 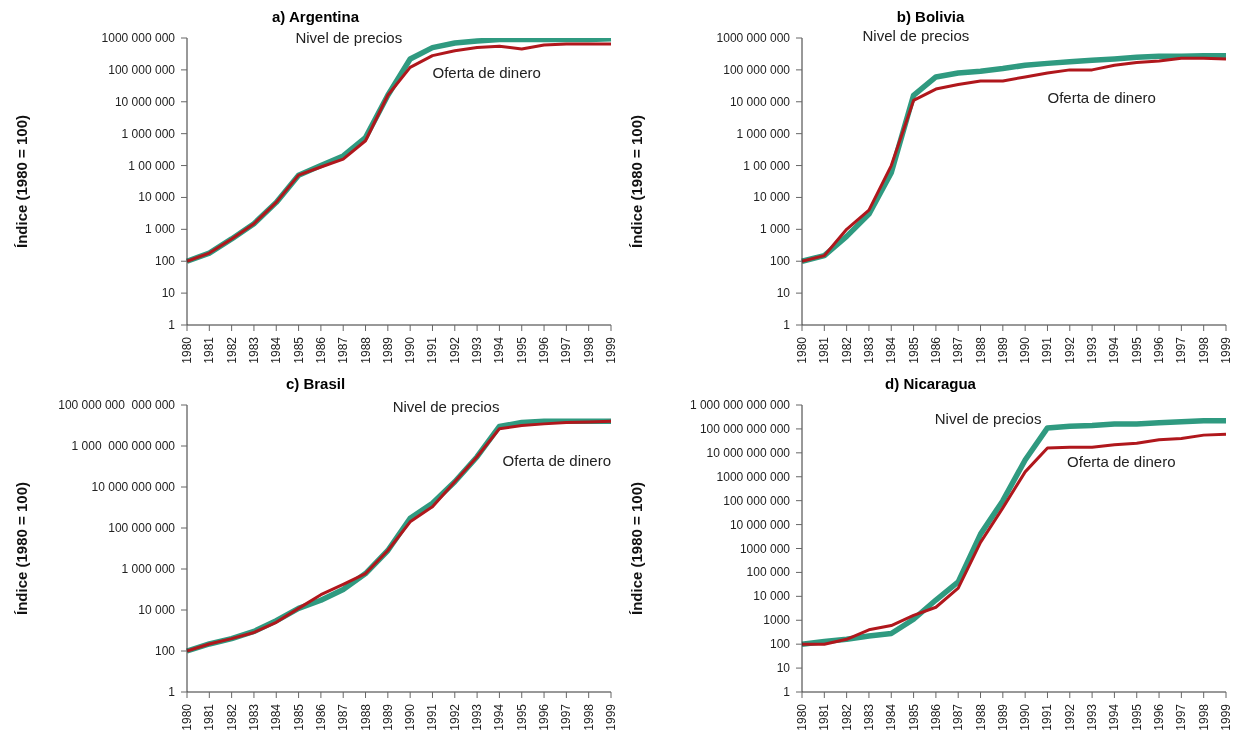 I want to click on chart-title: a) Argentina, so click(x=315, y=17).